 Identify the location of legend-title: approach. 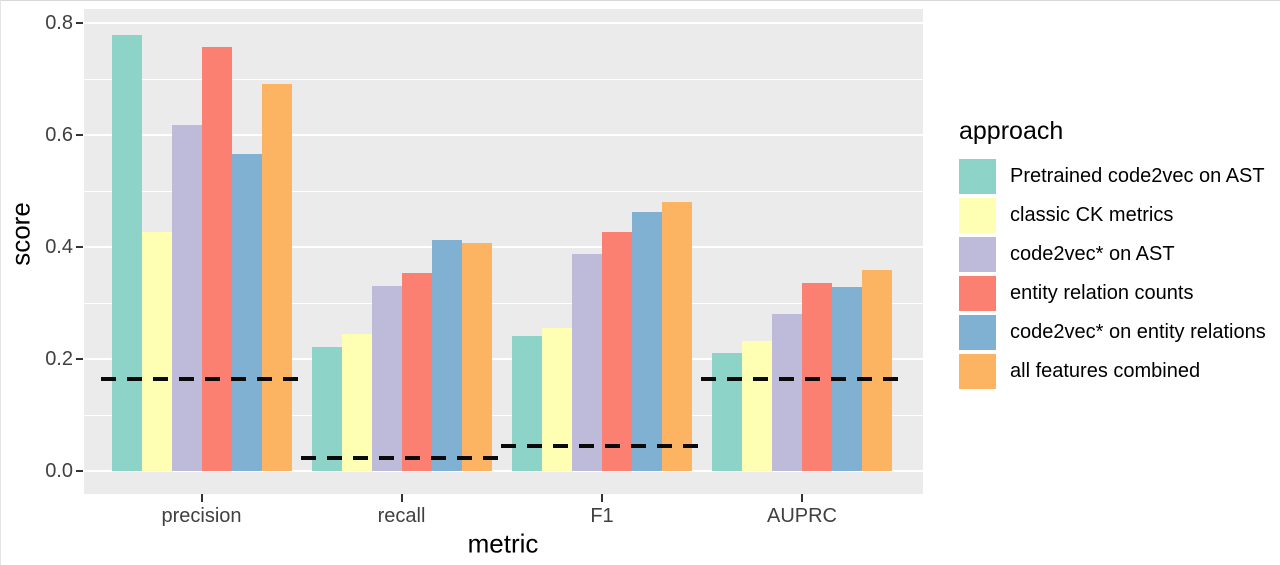
(1011, 131).